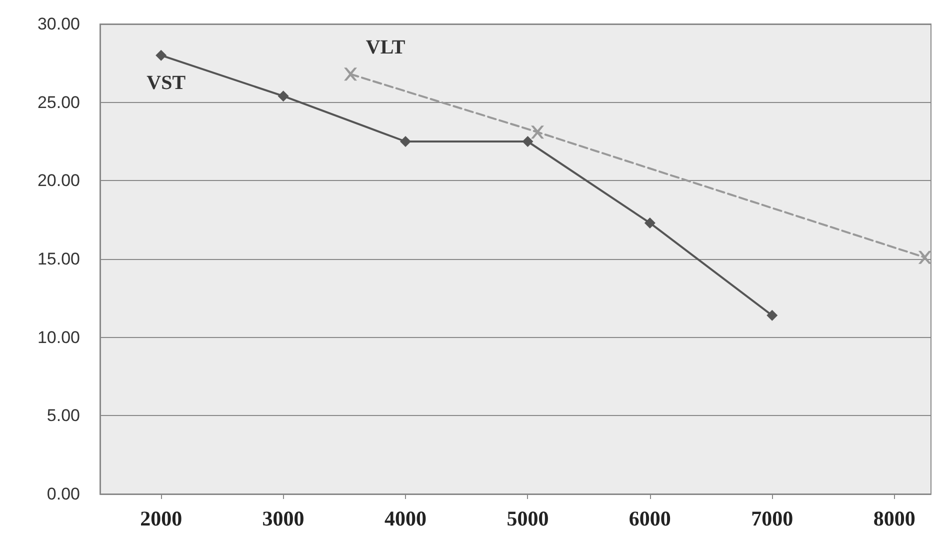  What do you see at coordinates (58, 24) in the screenshot?
I see `y-tick-label: 30.00` at bounding box center [58, 24].